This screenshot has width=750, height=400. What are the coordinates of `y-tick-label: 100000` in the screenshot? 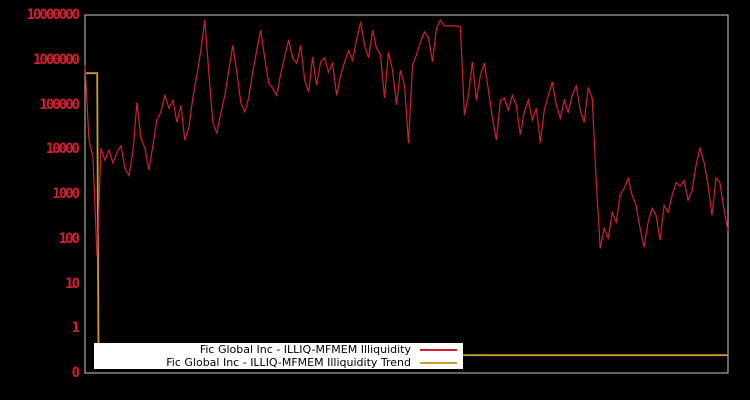 It's located at (59, 104).